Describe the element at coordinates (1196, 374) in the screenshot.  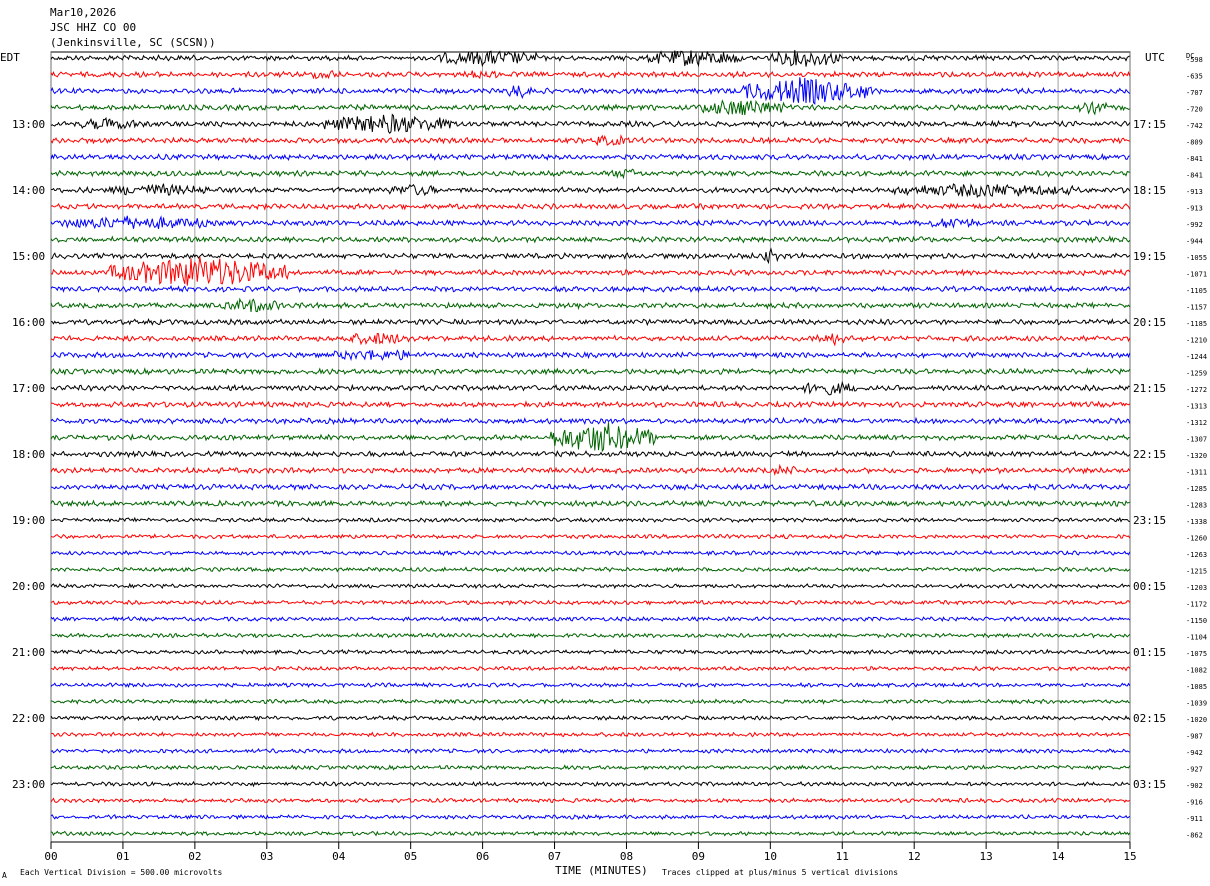
I see `dc-offset-label: -1259` at that location.